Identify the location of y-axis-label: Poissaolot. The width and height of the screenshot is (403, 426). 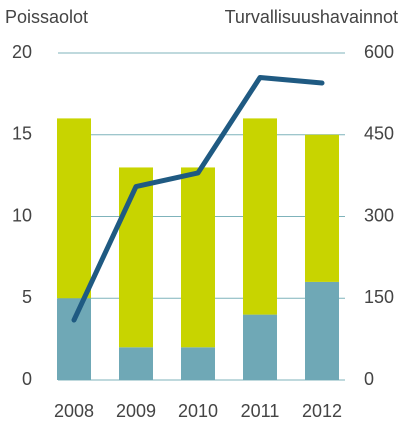
(46, 17).